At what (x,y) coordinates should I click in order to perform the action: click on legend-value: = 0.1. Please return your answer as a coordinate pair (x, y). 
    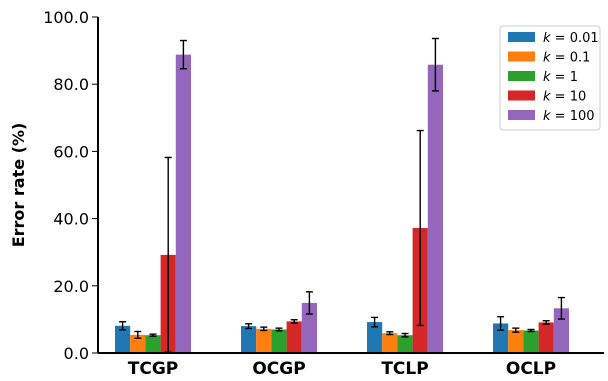
    Looking at the image, I should click on (571, 58).